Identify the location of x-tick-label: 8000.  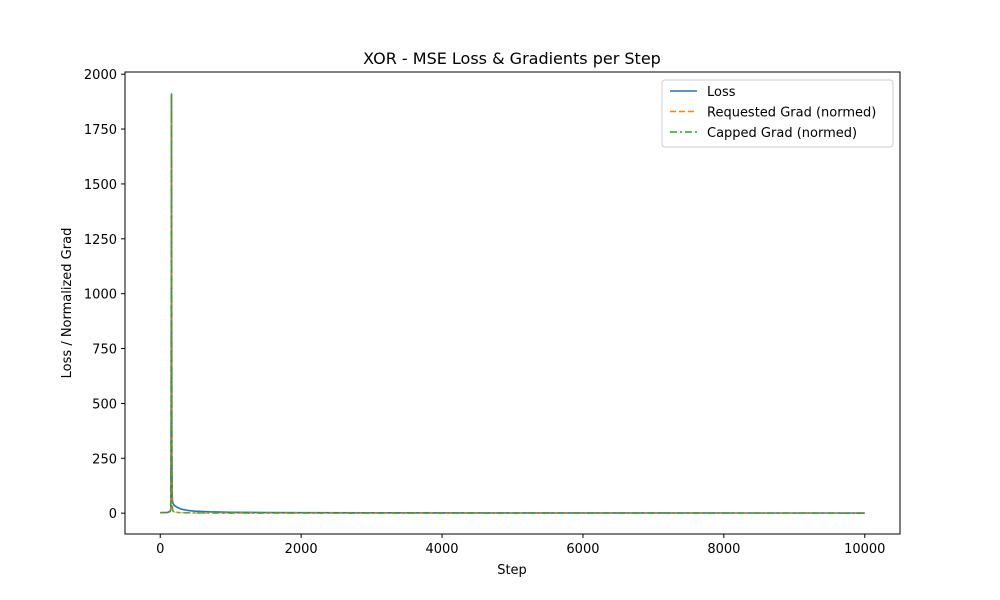
(723, 549).